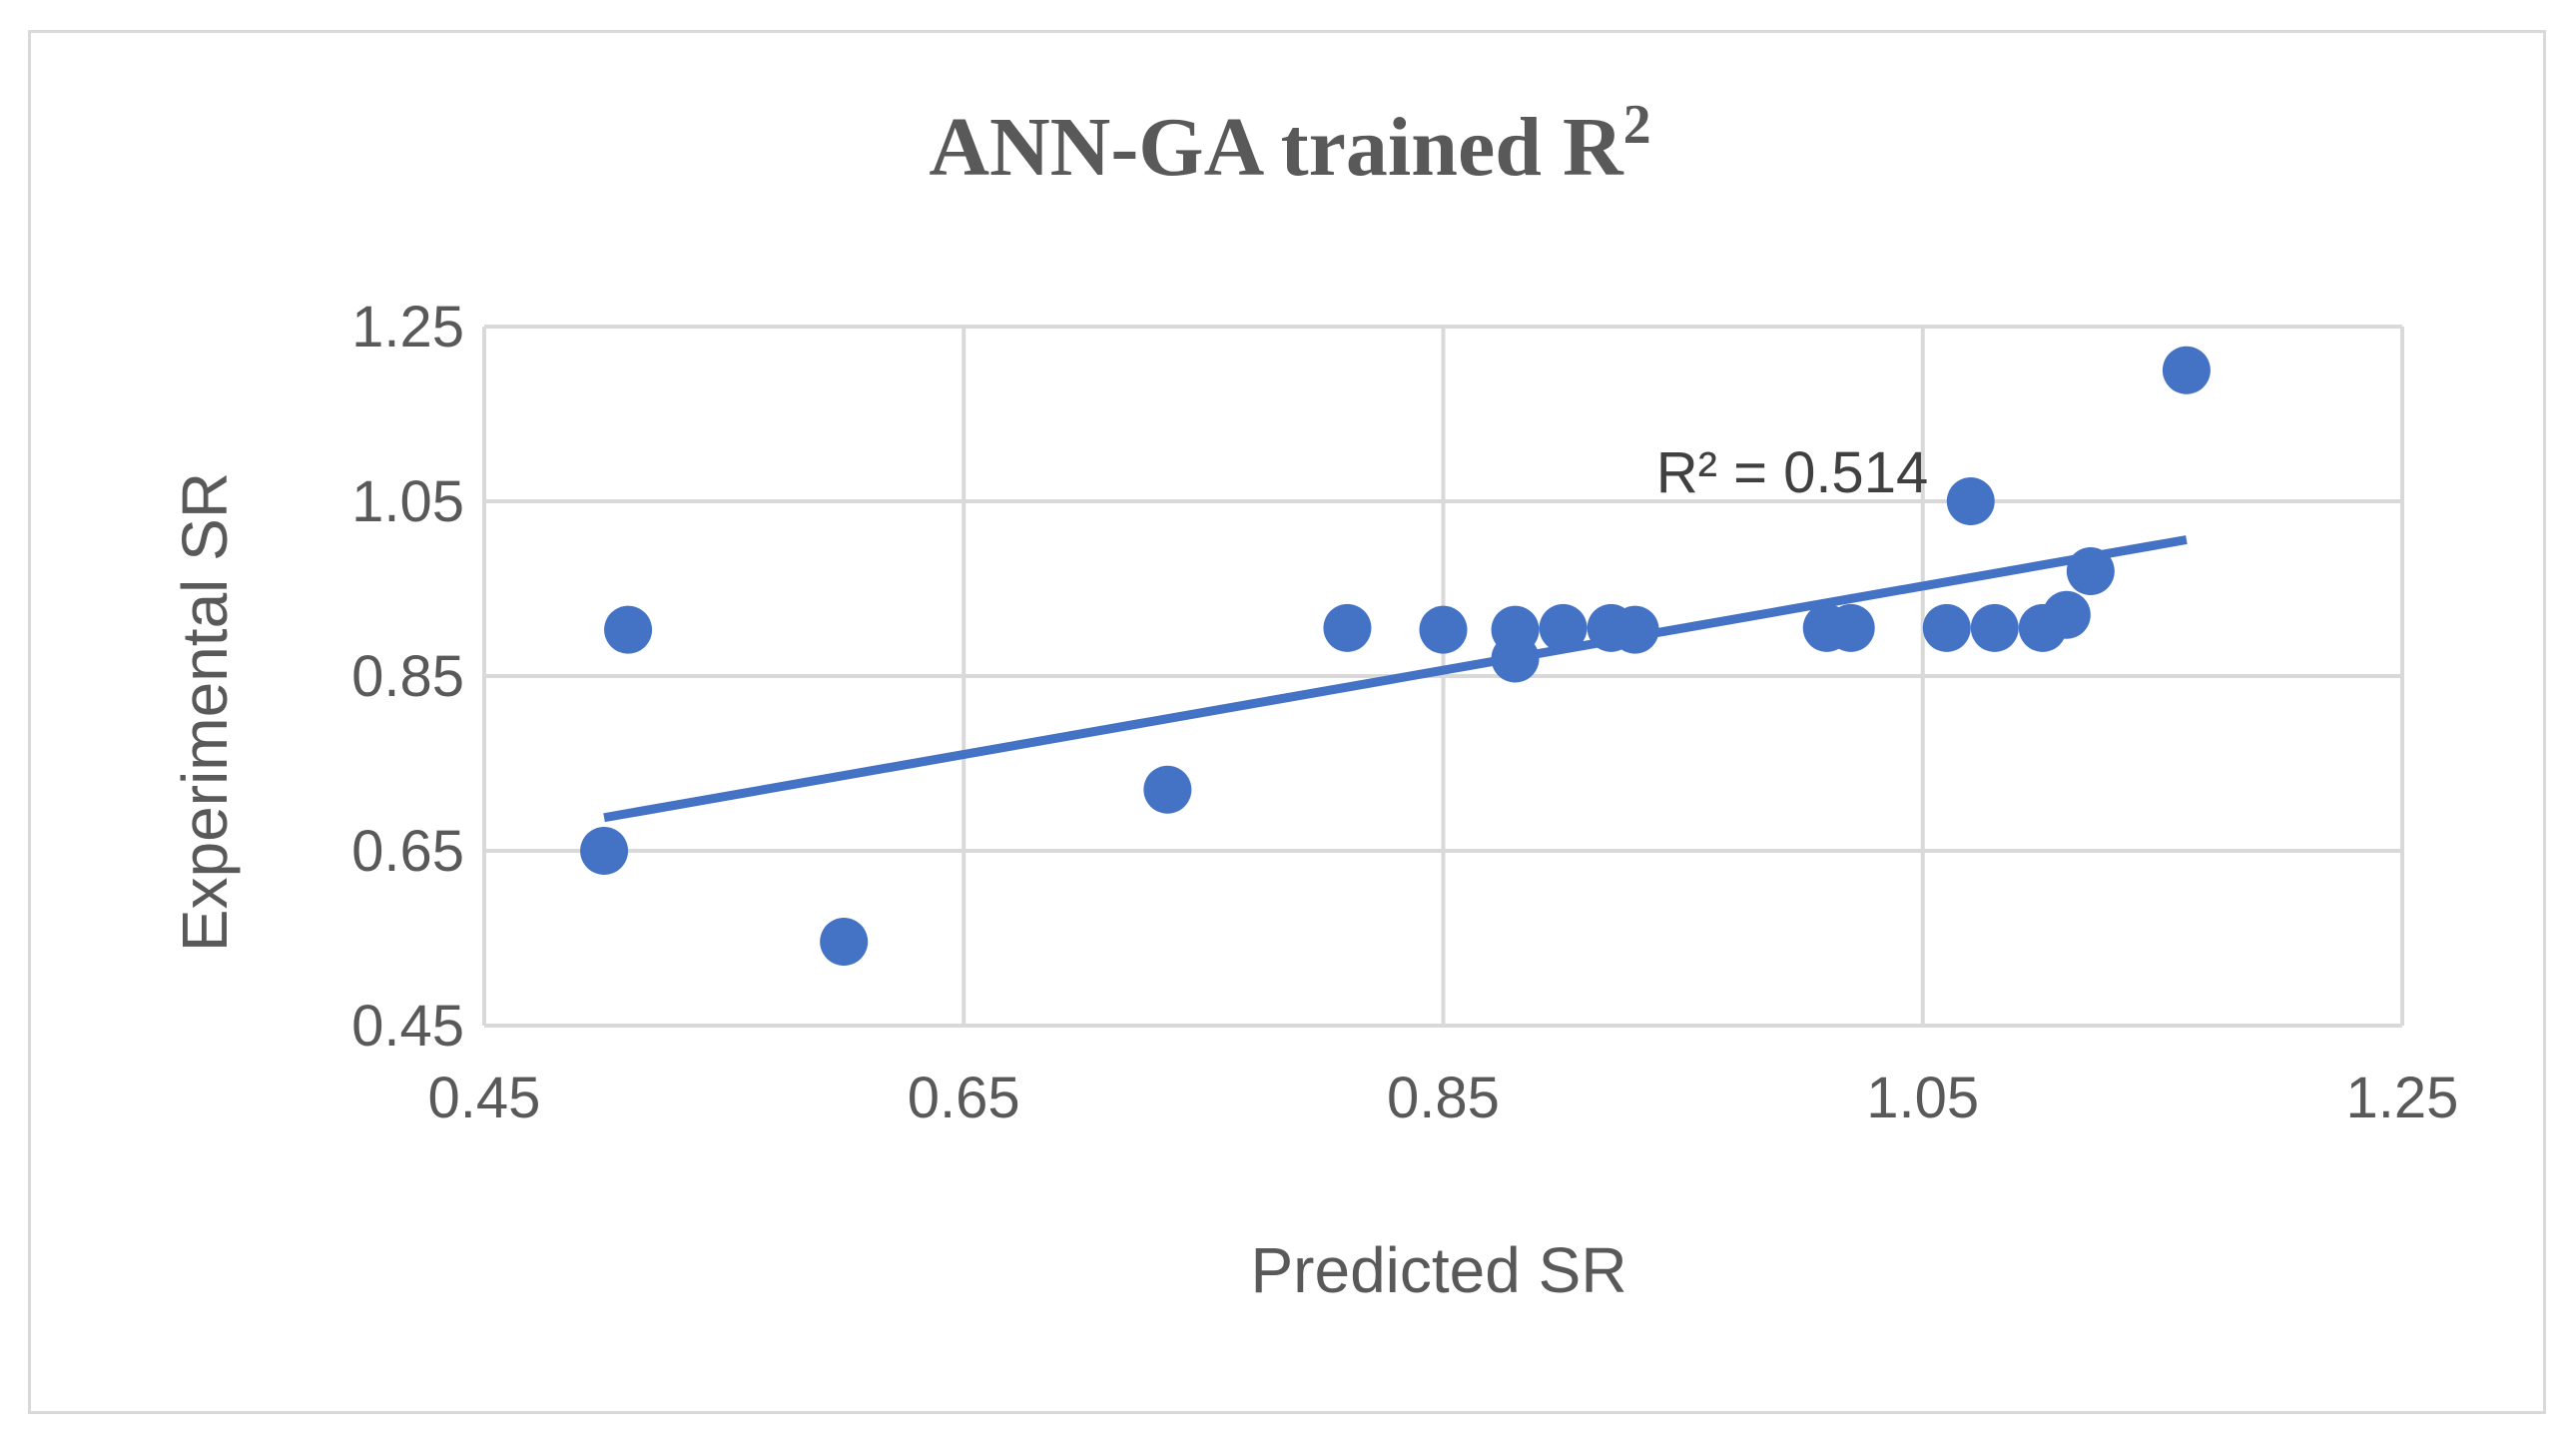 This screenshot has width=2576, height=1443. Describe the element at coordinates (2402, 1098) in the screenshot. I see `x-tick-label: 1.25` at that location.